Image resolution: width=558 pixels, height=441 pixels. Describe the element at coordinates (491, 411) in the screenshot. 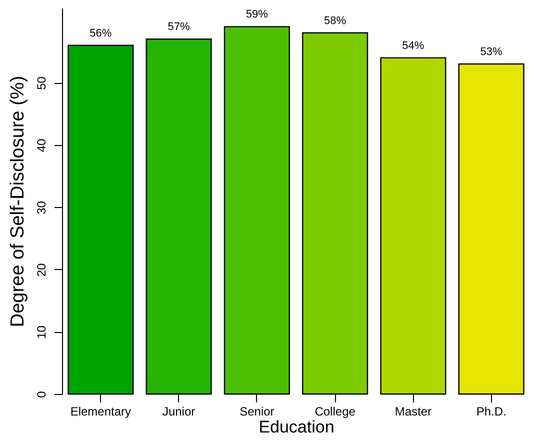

I see `x-tick-label: Ph.D.` at that location.